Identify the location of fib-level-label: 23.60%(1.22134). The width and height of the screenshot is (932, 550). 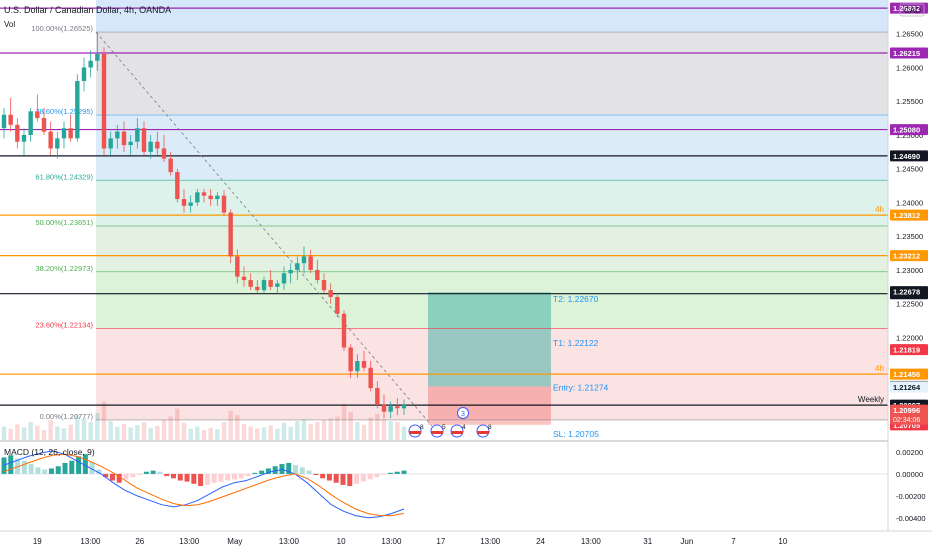
(64, 324).